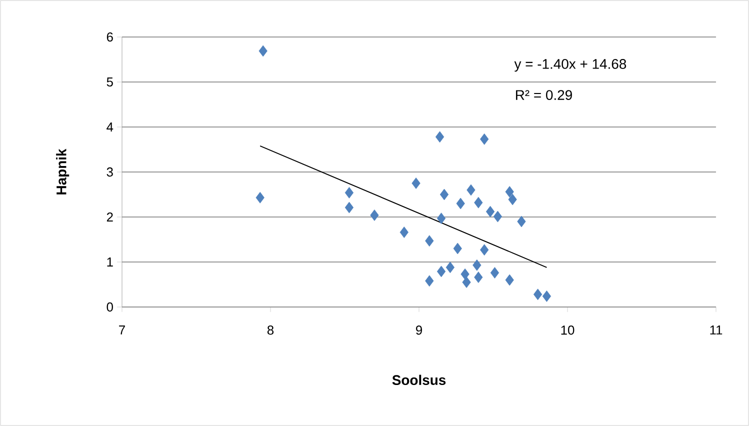  Describe the element at coordinates (109, 172) in the screenshot. I see `y-tick-label: 3` at that location.